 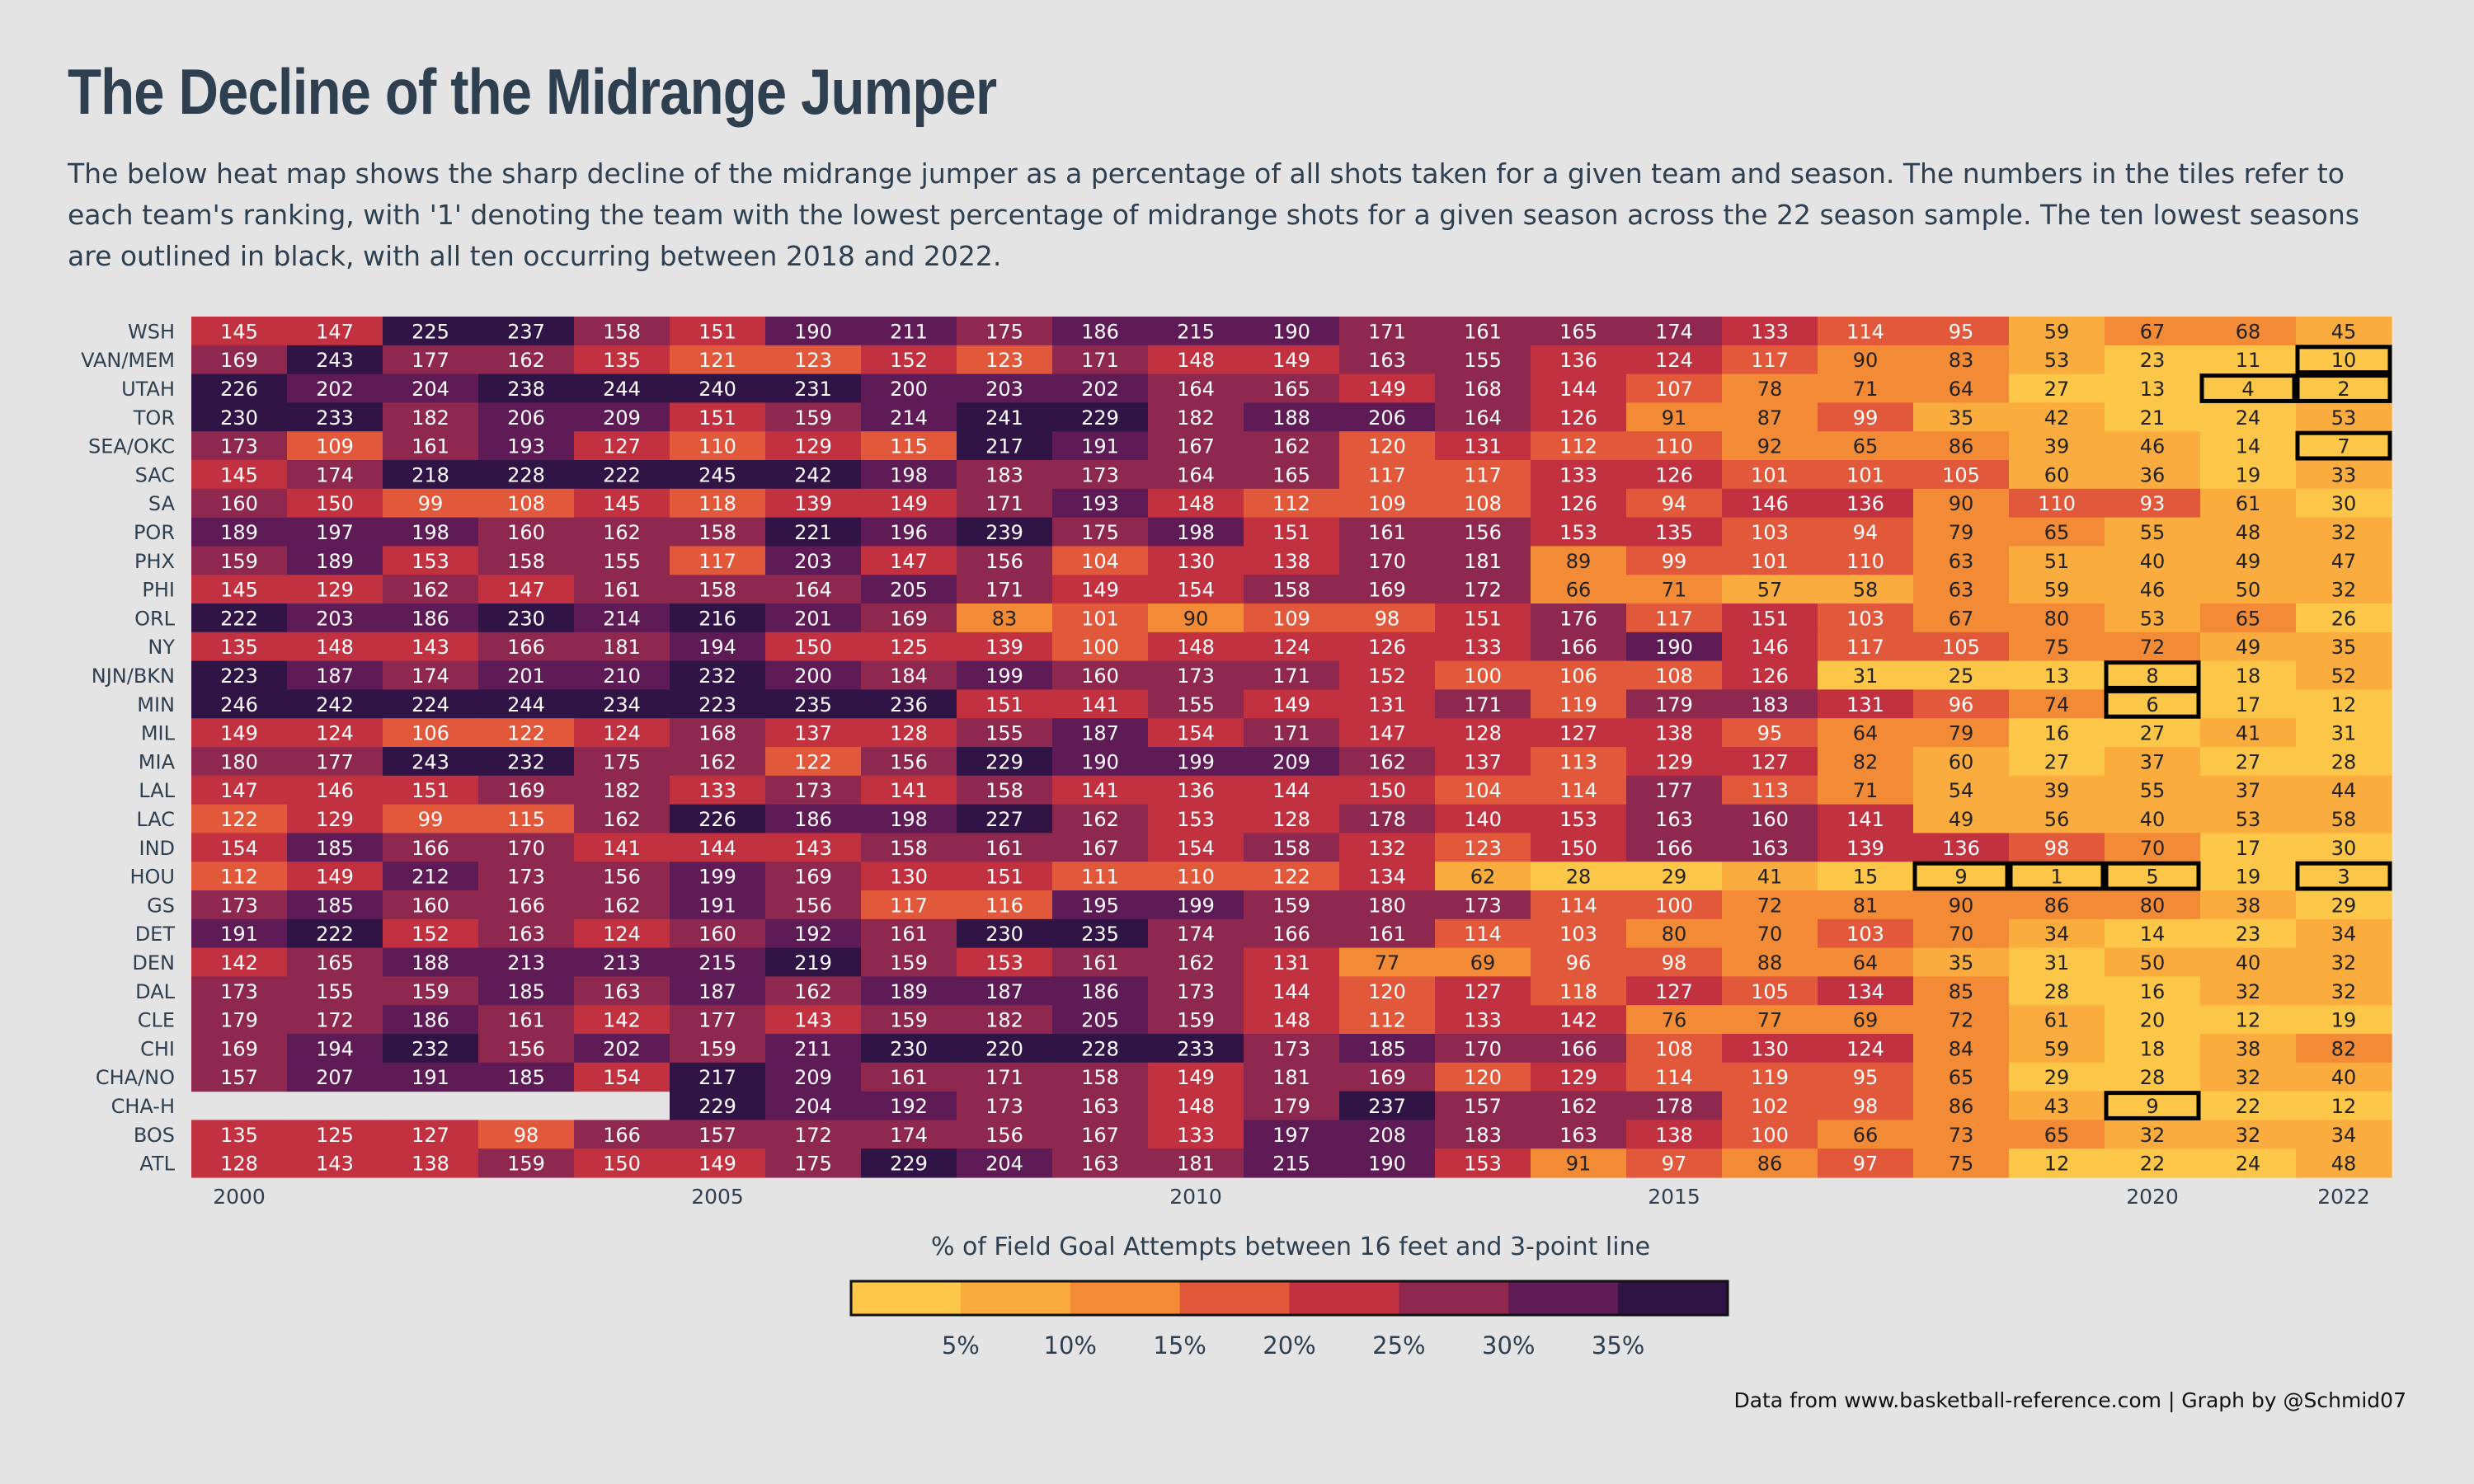 What do you see at coordinates (239, 704) in the screenshot?
I see `cell-rank-label: 246` at bounding box center [239, 704].